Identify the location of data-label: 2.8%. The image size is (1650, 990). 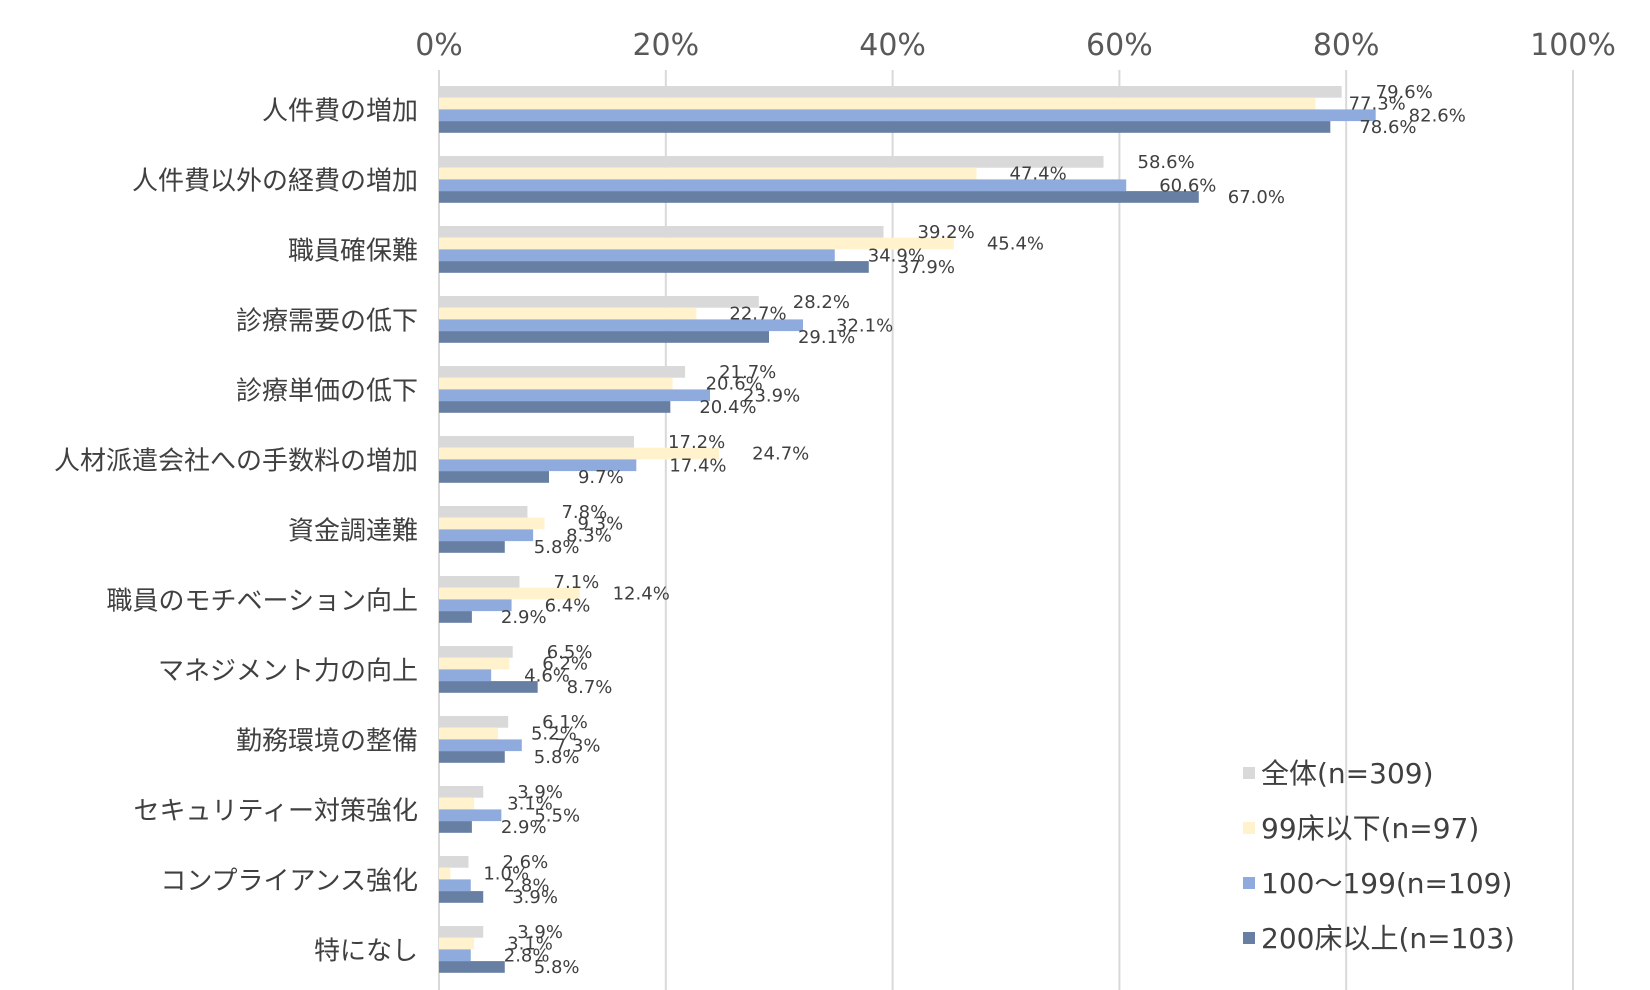
(527, 955).